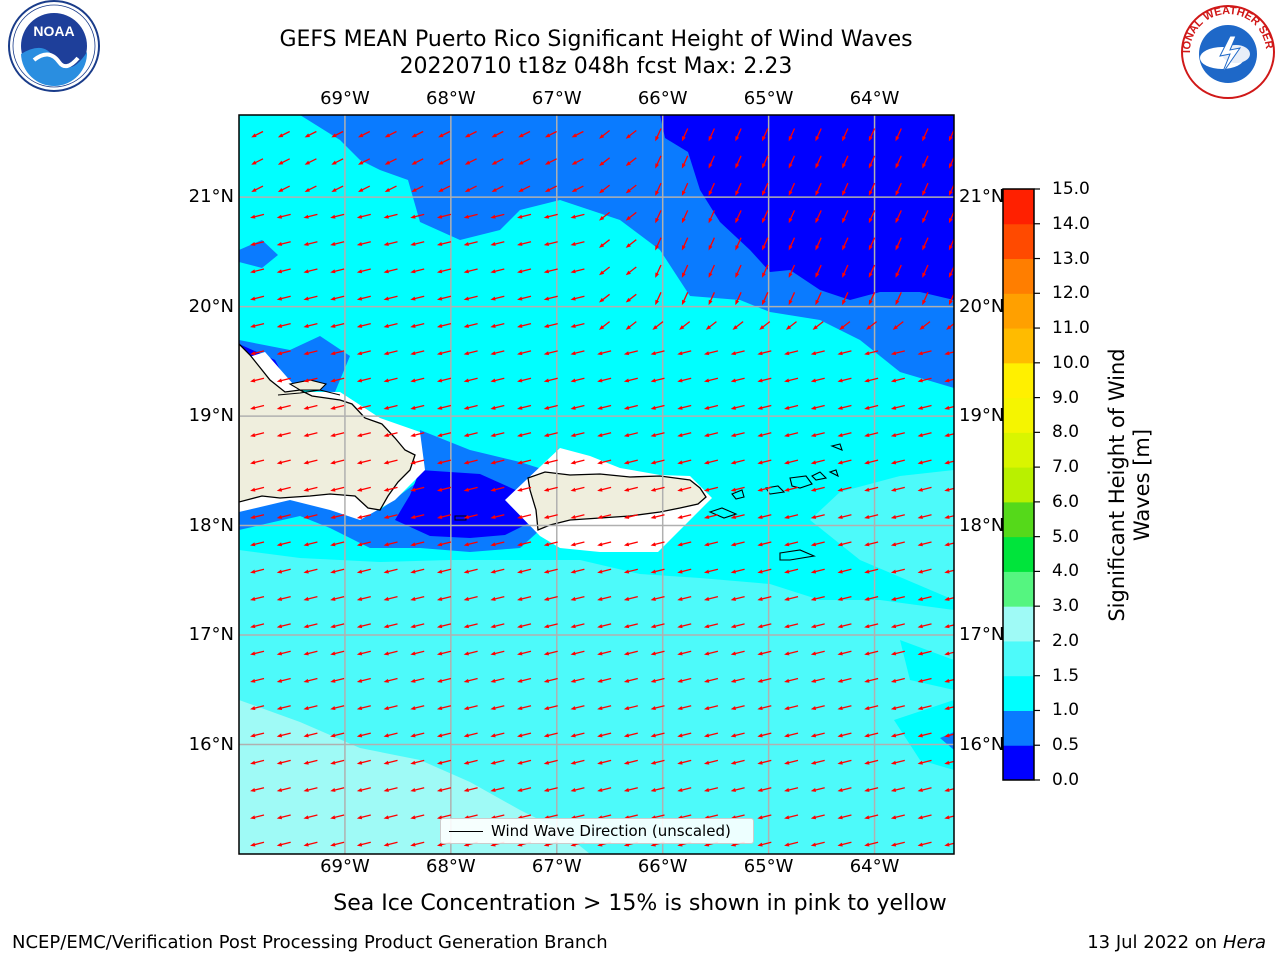 This screenshot has width=1280, height=960. Describe the element at coordinates (768, 98) in the screenshot. I see `lon-tick-top-4: 65°W` at that location.